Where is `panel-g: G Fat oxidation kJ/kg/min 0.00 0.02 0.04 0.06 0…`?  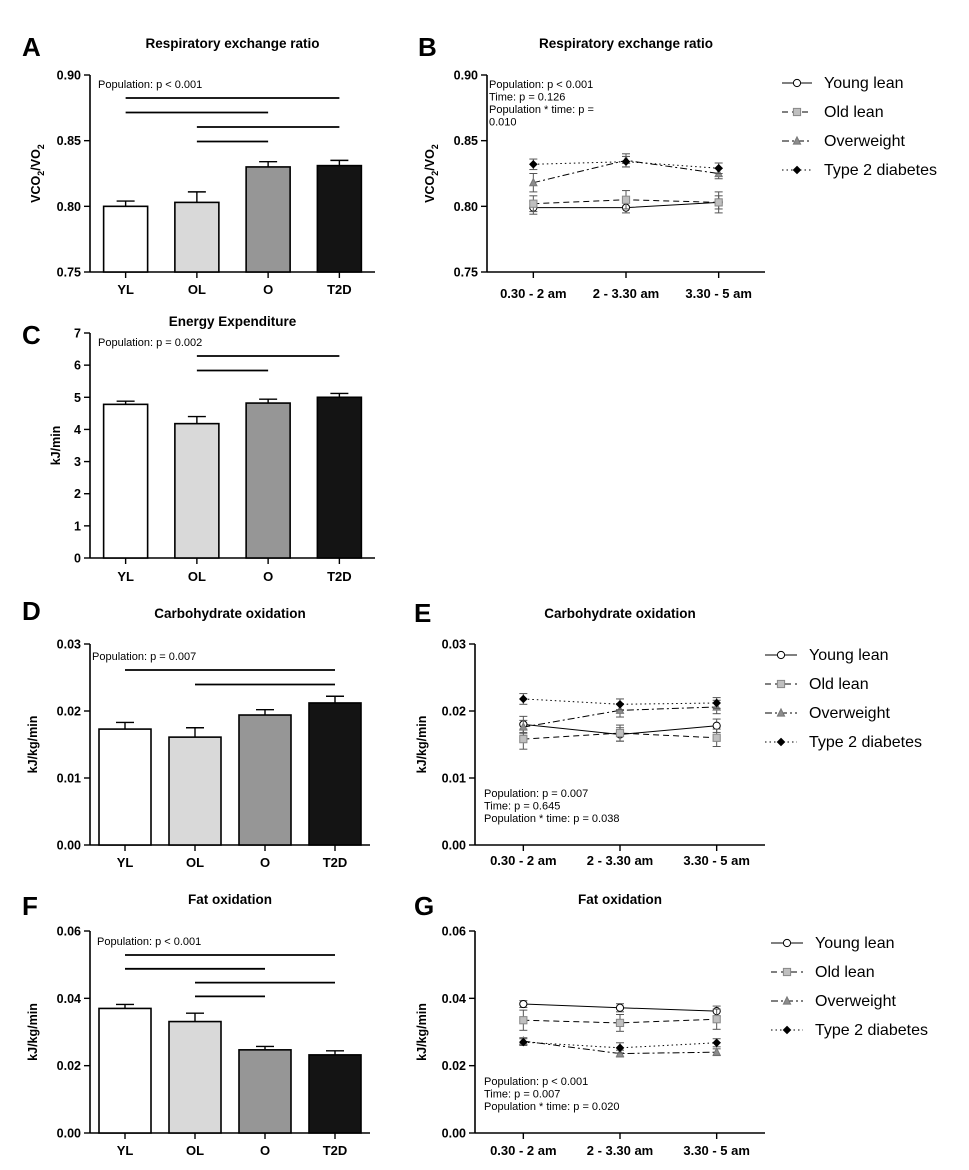 panel-g: G Fat oxidation kJ/kg/min 0.00 0.02 0.04 0.06 0… is located at coordinates (671, 1024).